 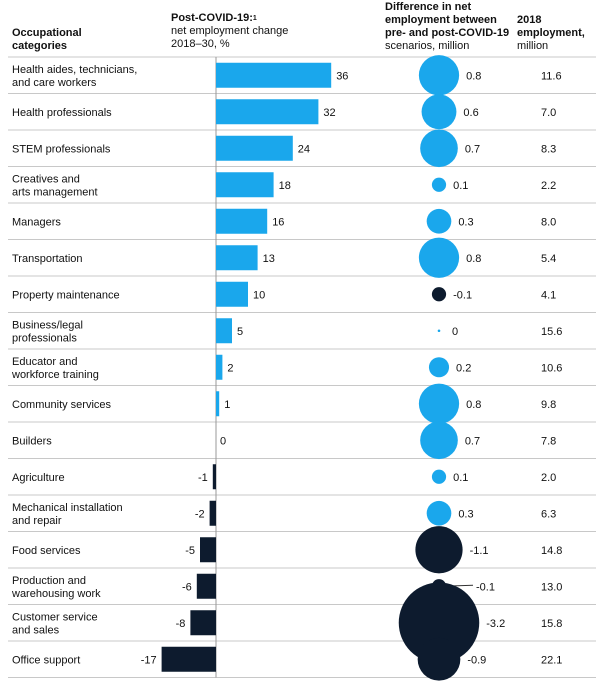 What do you see at coordinates (55, 185) in the screenshot?
I see `category-label: Creatives and arts management` at bounding box center [55, 185].